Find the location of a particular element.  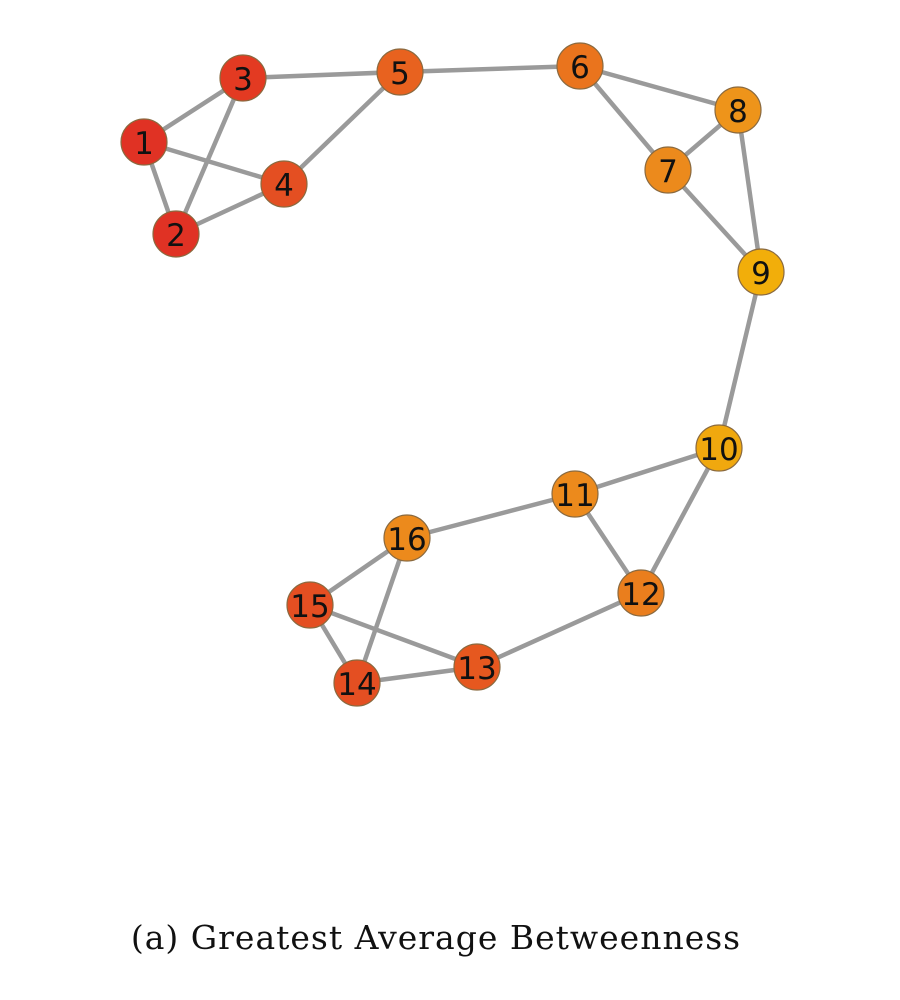

node-3: 3 is located at coordinates (243, 78).